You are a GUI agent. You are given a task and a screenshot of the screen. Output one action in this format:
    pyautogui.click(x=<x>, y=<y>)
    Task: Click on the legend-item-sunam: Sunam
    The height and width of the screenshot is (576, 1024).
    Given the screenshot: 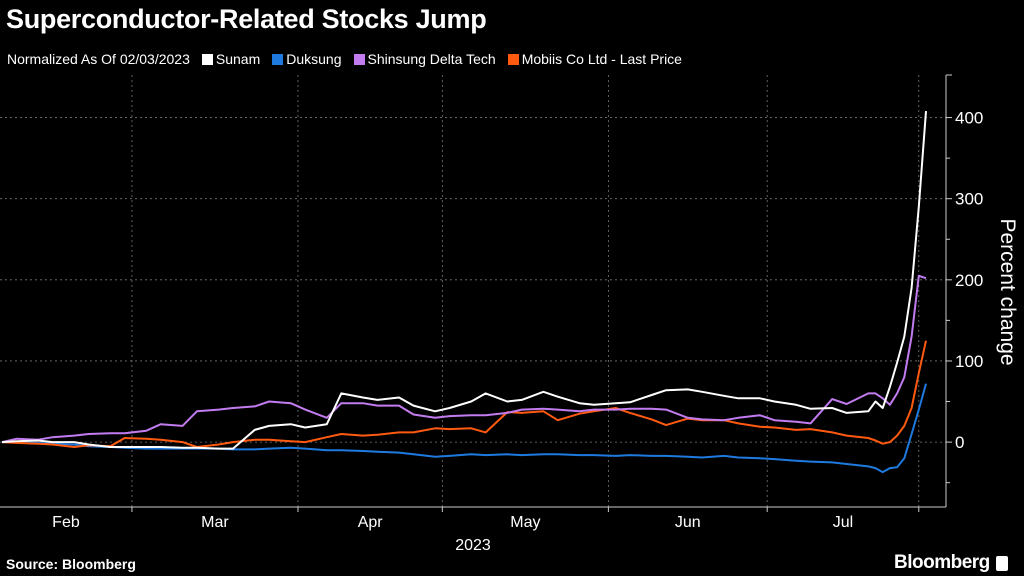 What is the action you would take?
    pyautogui.click(x=231, y=59)
    